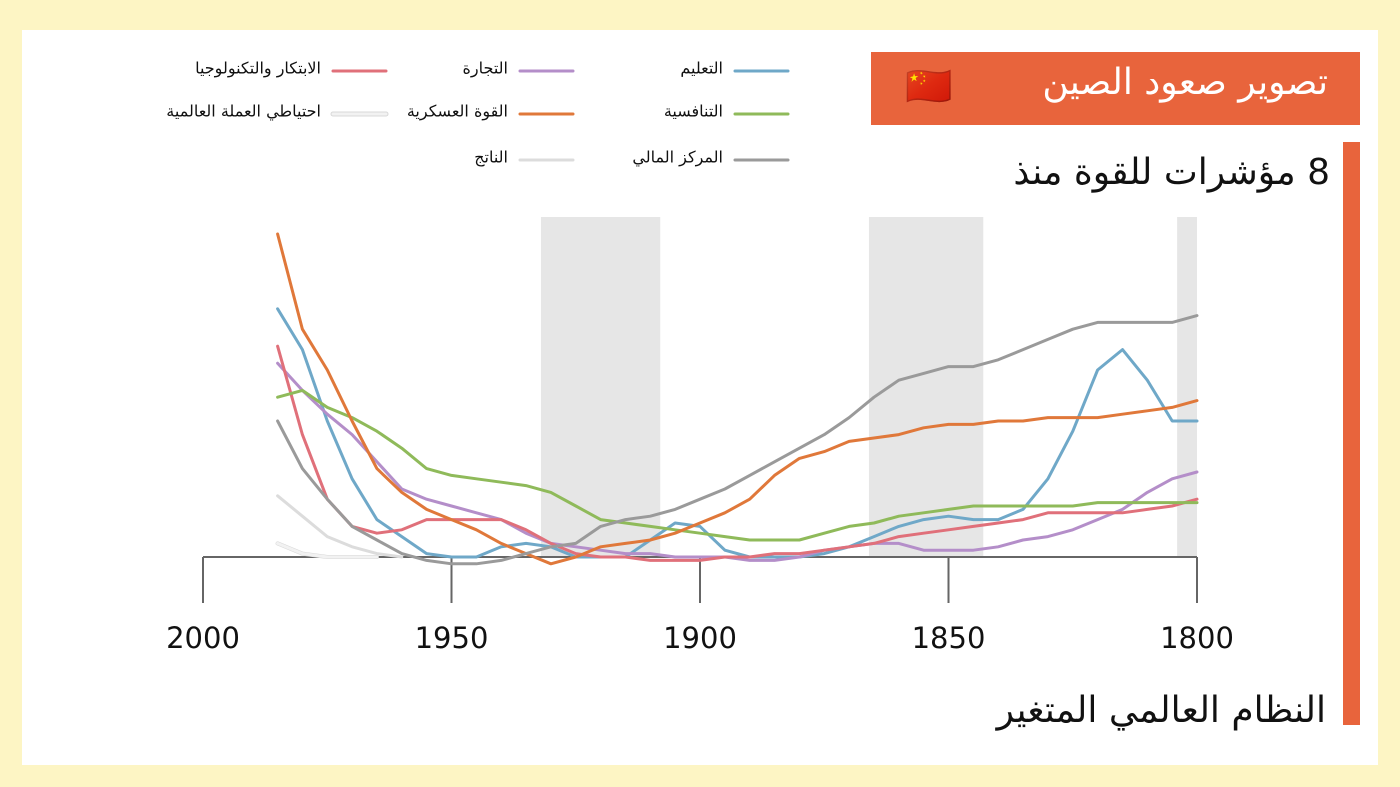 This screenshot has height=787, width=1400. Describe the element at coordinates (1351, 433) in the screenshot. I see `accent-bar` at that location.